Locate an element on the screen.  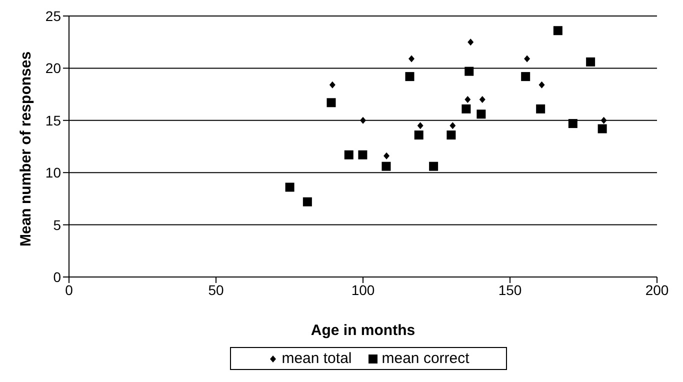
y-tick-label: 15 is located at coordinates (53, 120).